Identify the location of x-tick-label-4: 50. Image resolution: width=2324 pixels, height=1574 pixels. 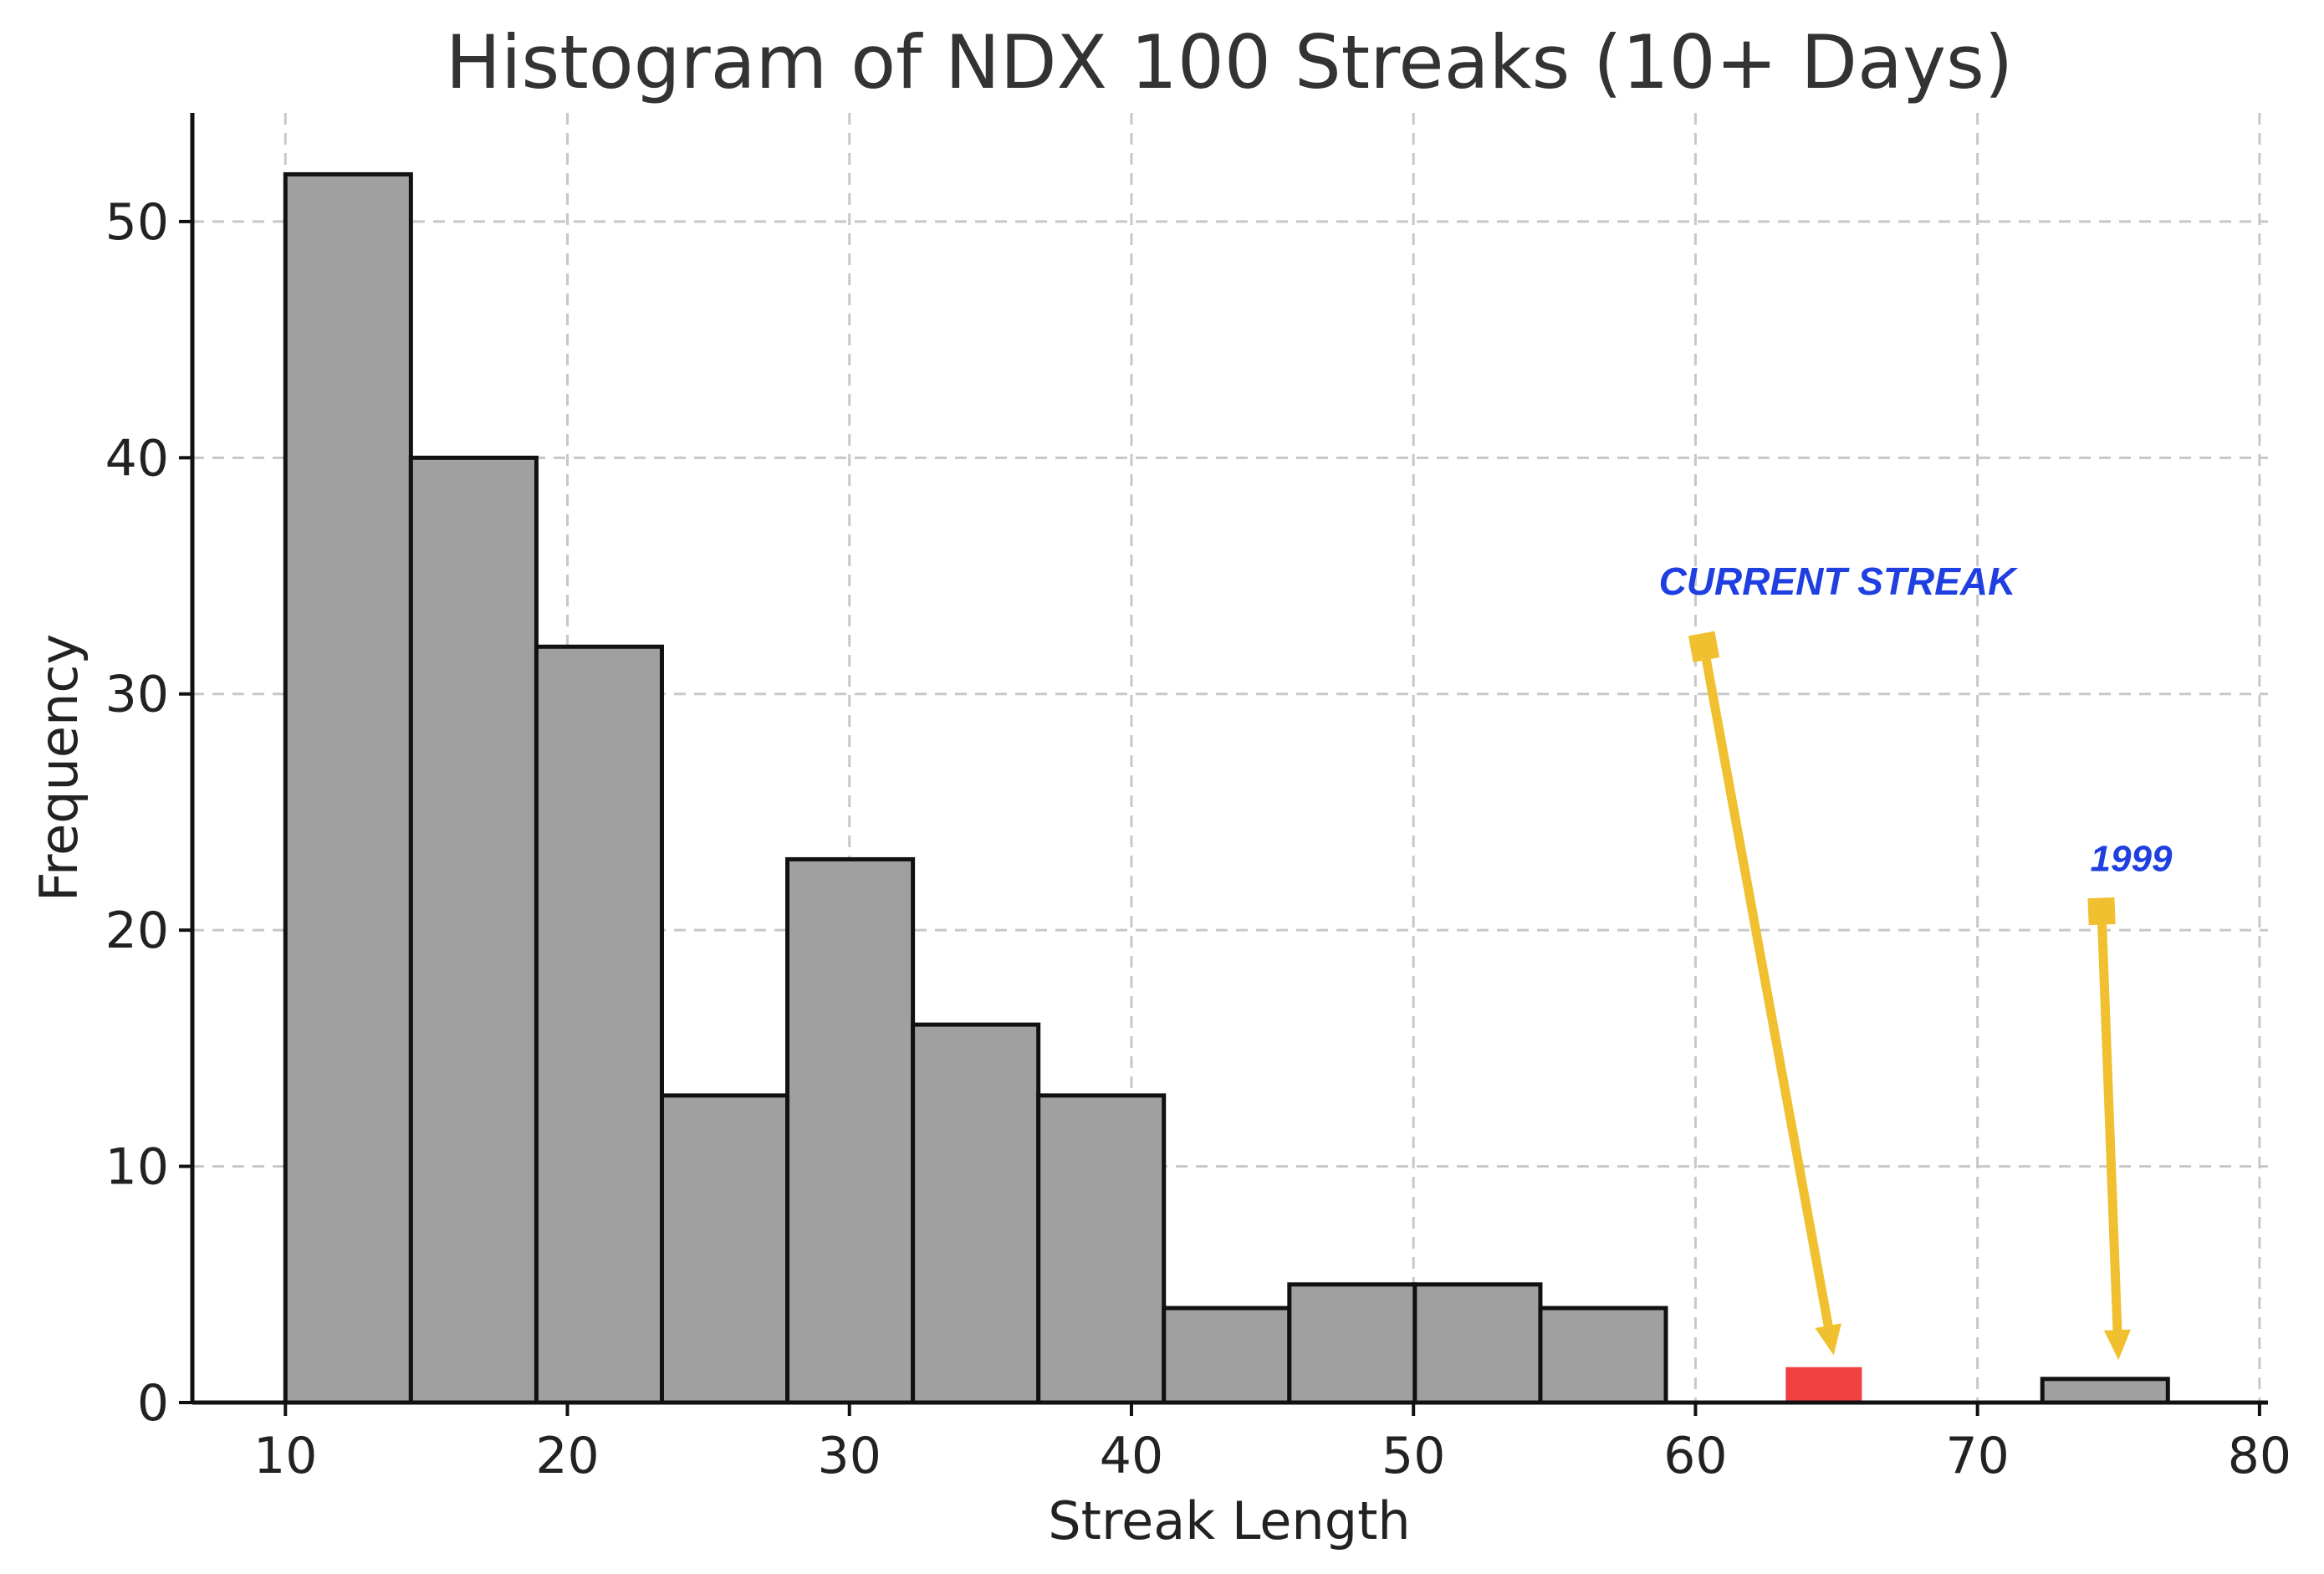
(1413, 1456).